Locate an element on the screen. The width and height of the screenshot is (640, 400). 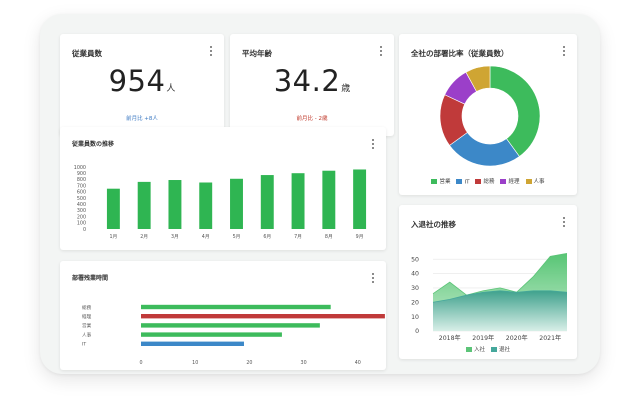
kpi-card-average-age: 平均年齢 34.2歳 前月比 - 2歳 is located at coordinates (312, 85).